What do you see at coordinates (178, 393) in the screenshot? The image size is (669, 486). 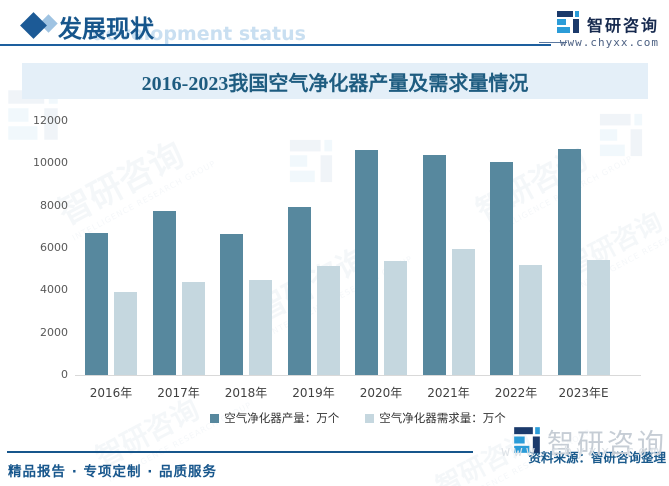 I see `x-axis-label: 2017年` at bounding box center [178, 393].